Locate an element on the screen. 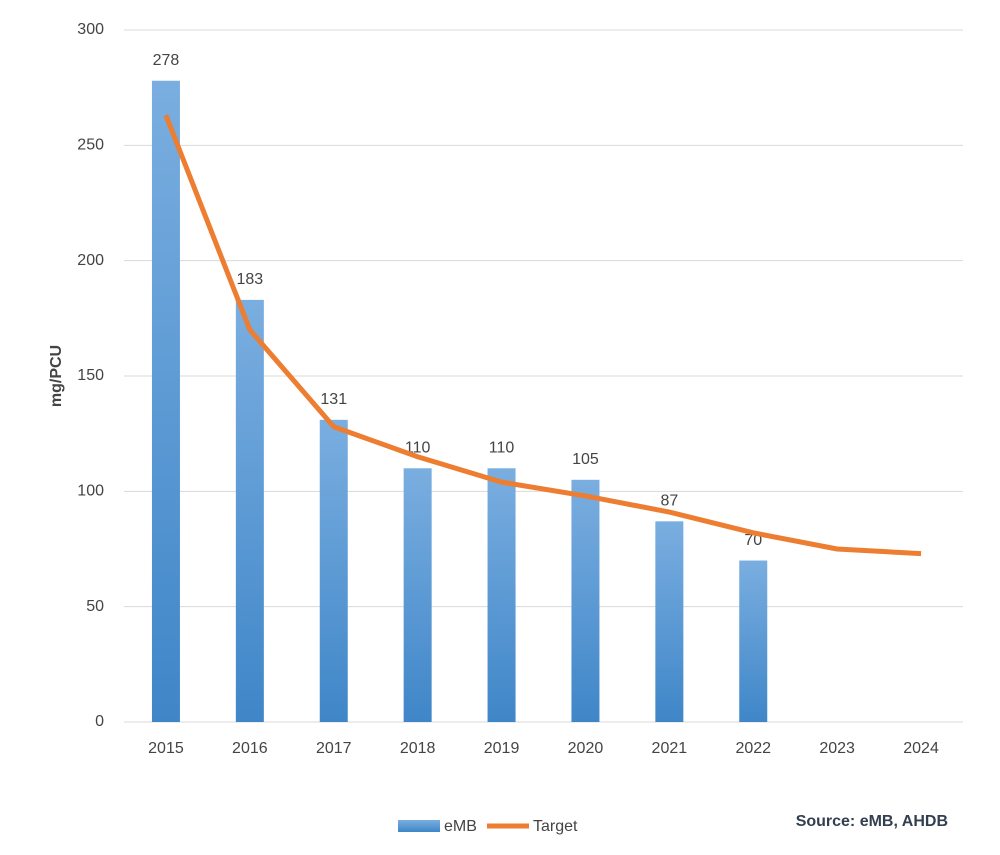  y-tick-label: 150 is located at coordinates (90, 375).